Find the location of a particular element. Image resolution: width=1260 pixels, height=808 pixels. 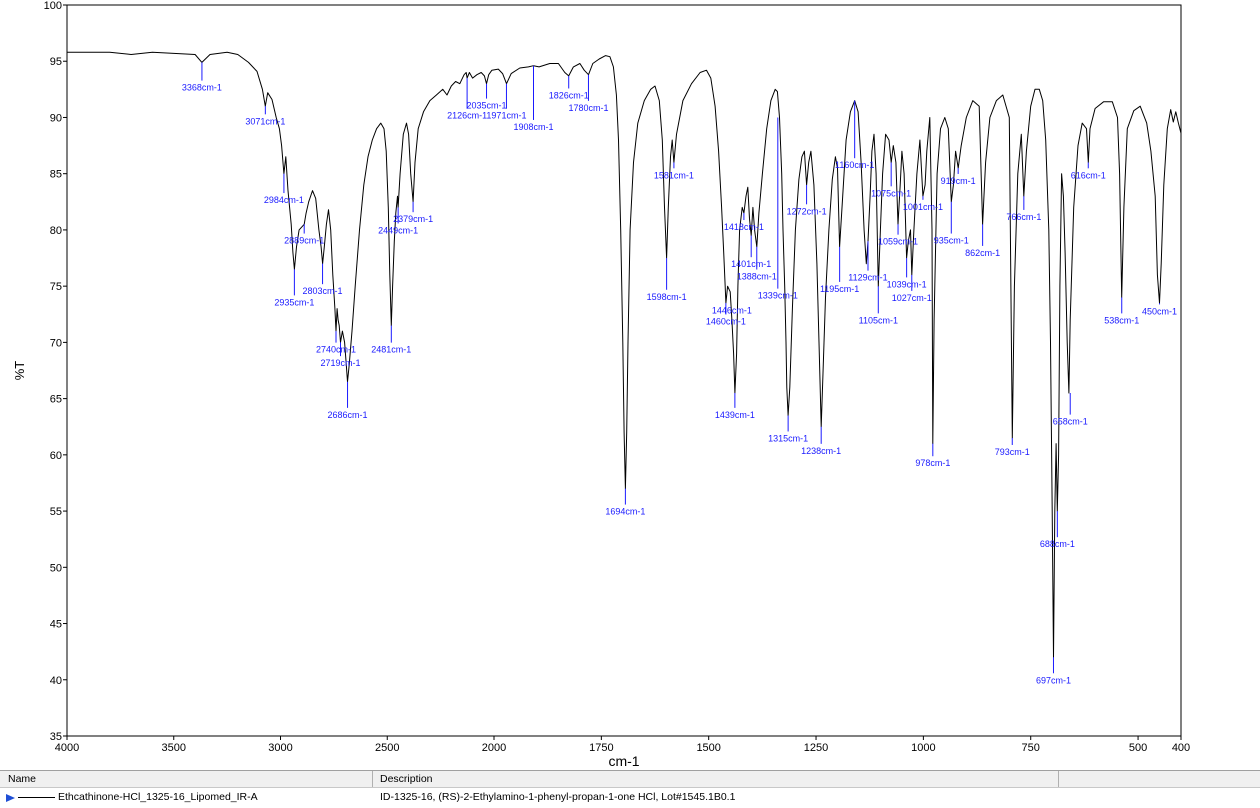

y-tick-label: 100 is located at coordinates (53, 6).